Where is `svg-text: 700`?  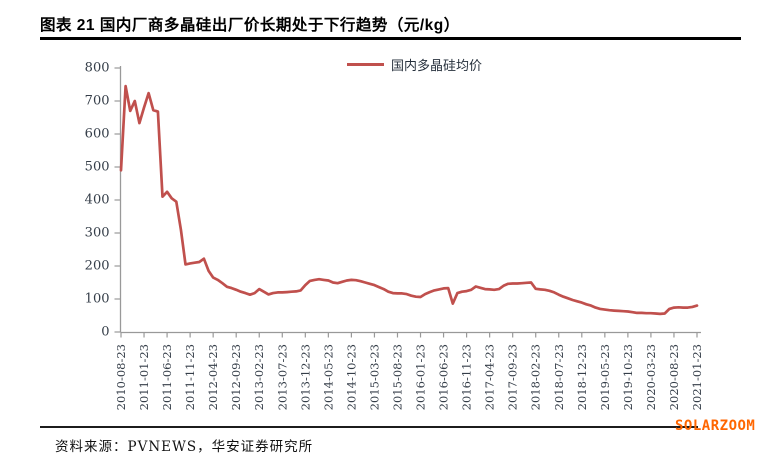 svg-text: 700 is located at coordinates (97, 101).